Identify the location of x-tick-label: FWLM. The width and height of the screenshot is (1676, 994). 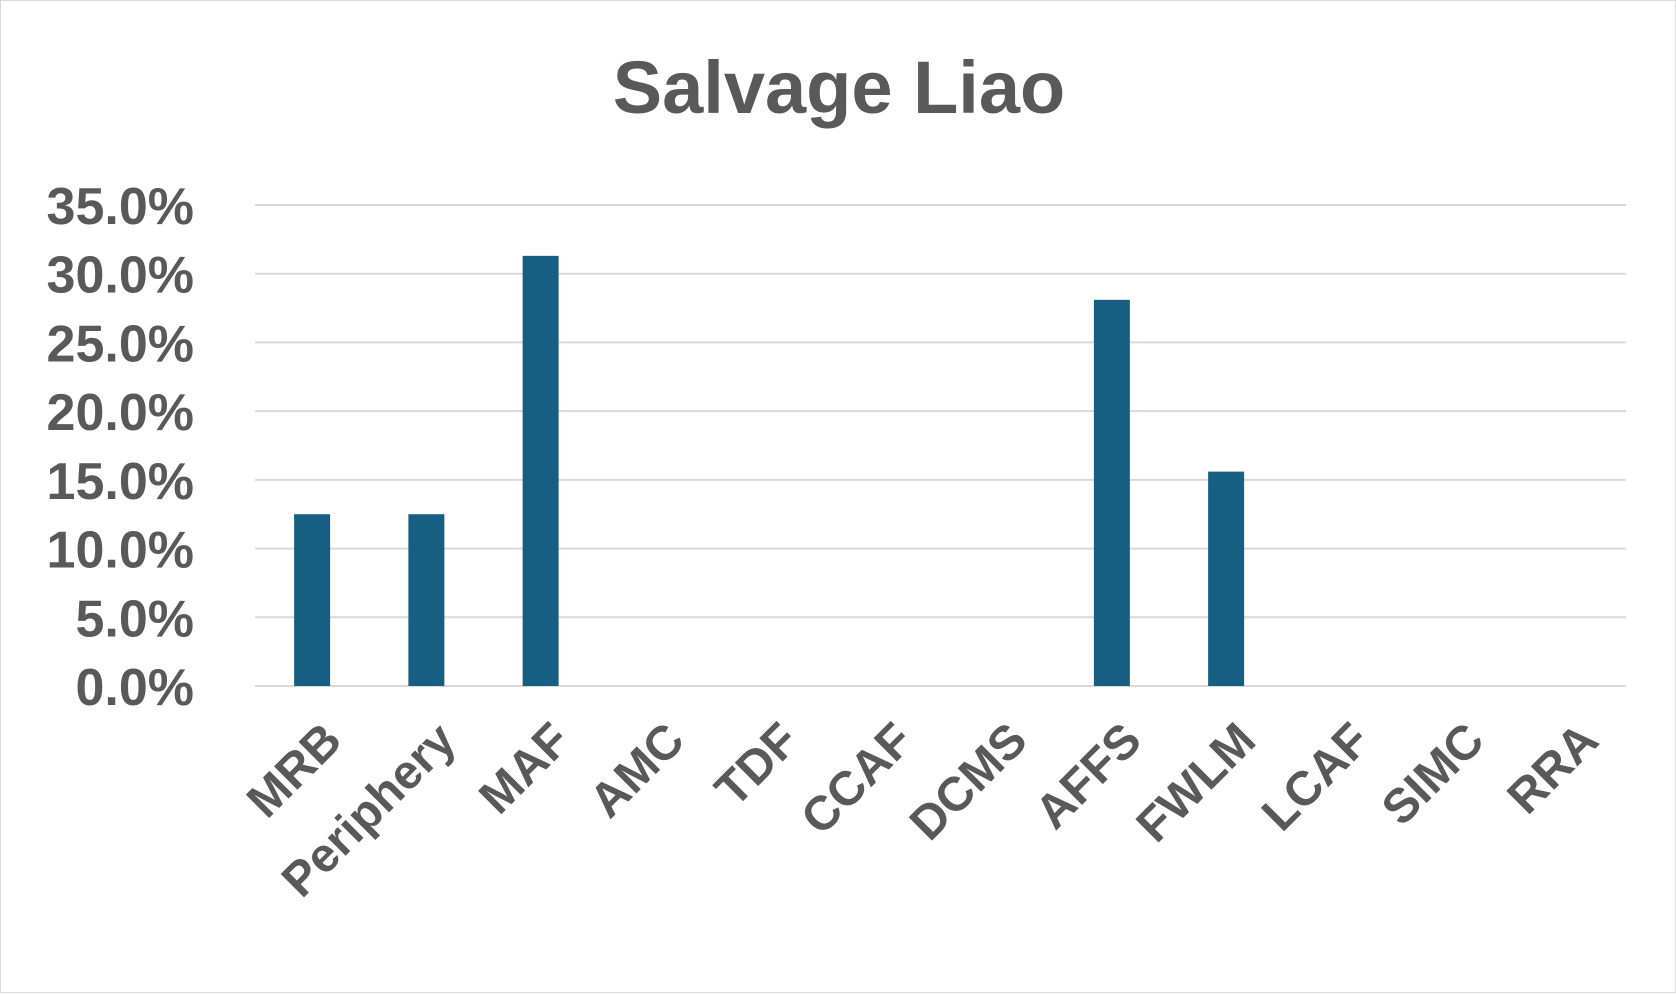
(1196, 782).